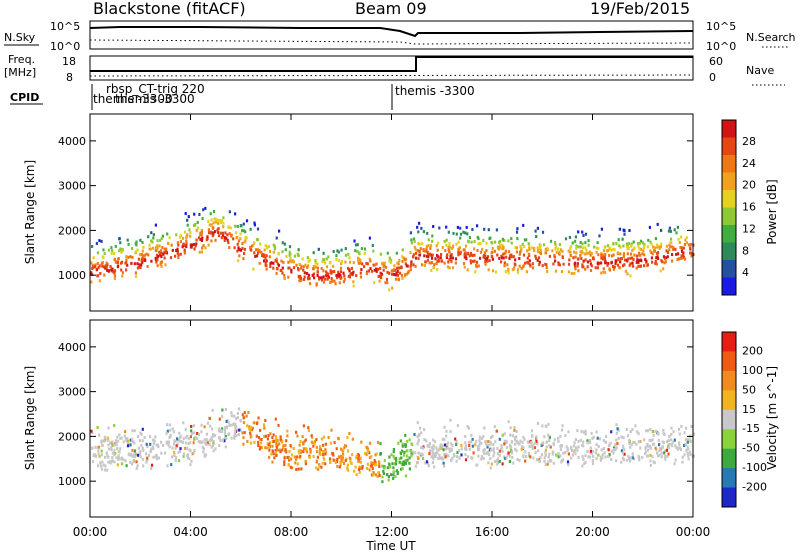  What do you see at coordinates (729, 439) in the screenshot?
I see `velocity-colorbar-segment` at bounding box center [729, 439].